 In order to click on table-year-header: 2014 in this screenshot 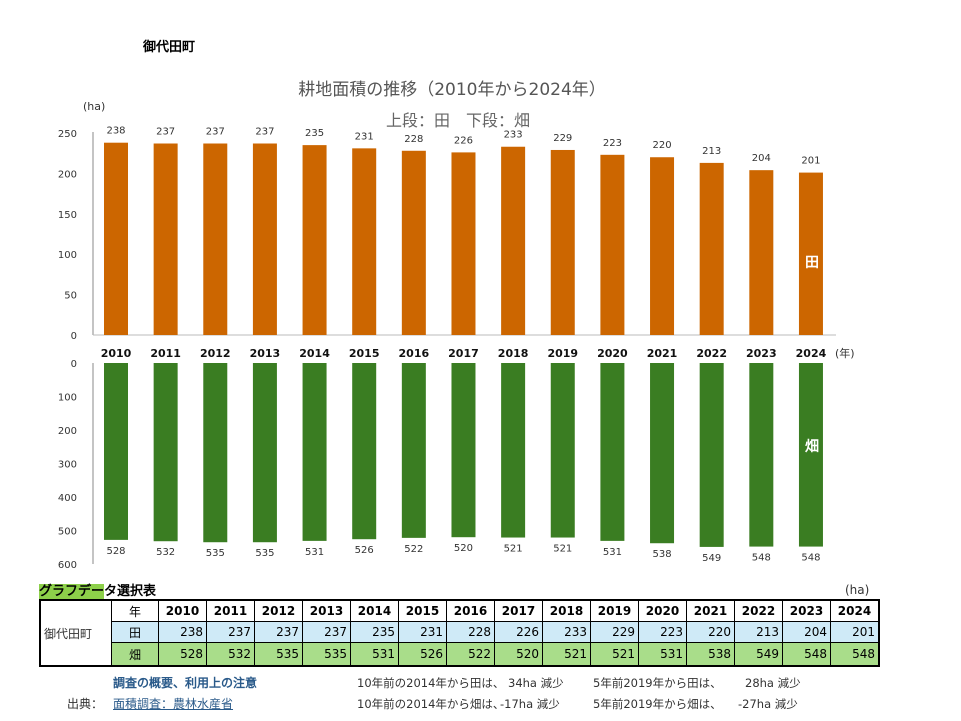, I will do `click(374, 610)`.